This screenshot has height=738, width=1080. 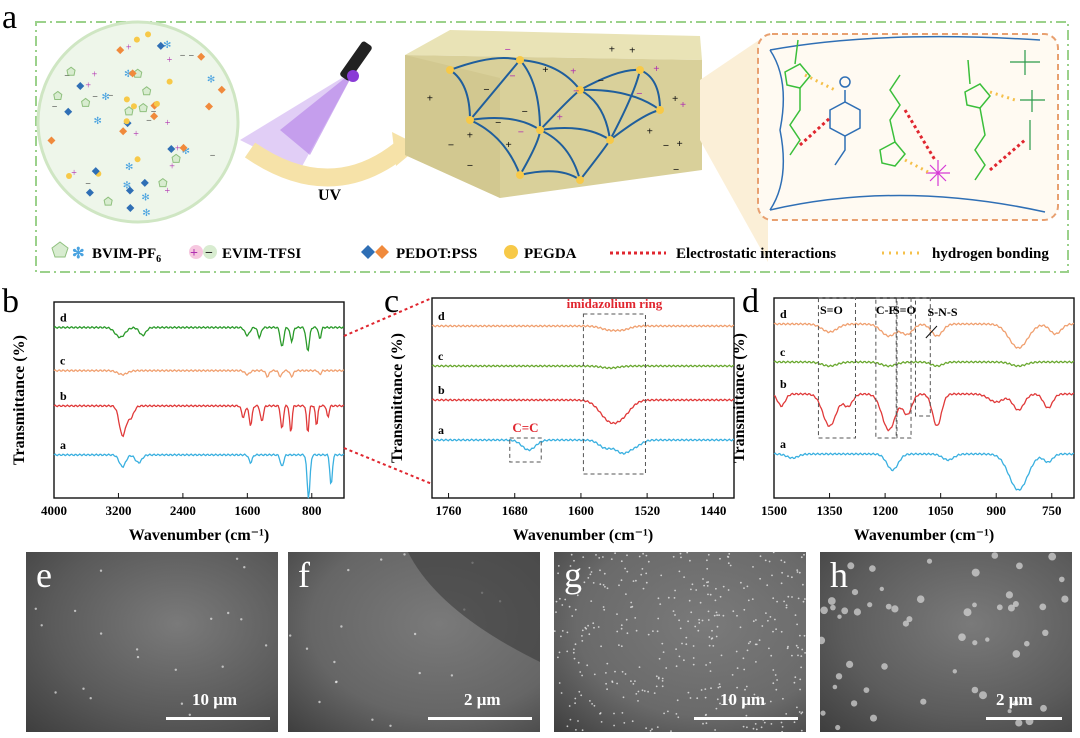 What do you see at coordinates (723, 254) in the screenshot?
I see `legend-electrostatic: Electrostatic interactions` at bounding box center [723, 254].